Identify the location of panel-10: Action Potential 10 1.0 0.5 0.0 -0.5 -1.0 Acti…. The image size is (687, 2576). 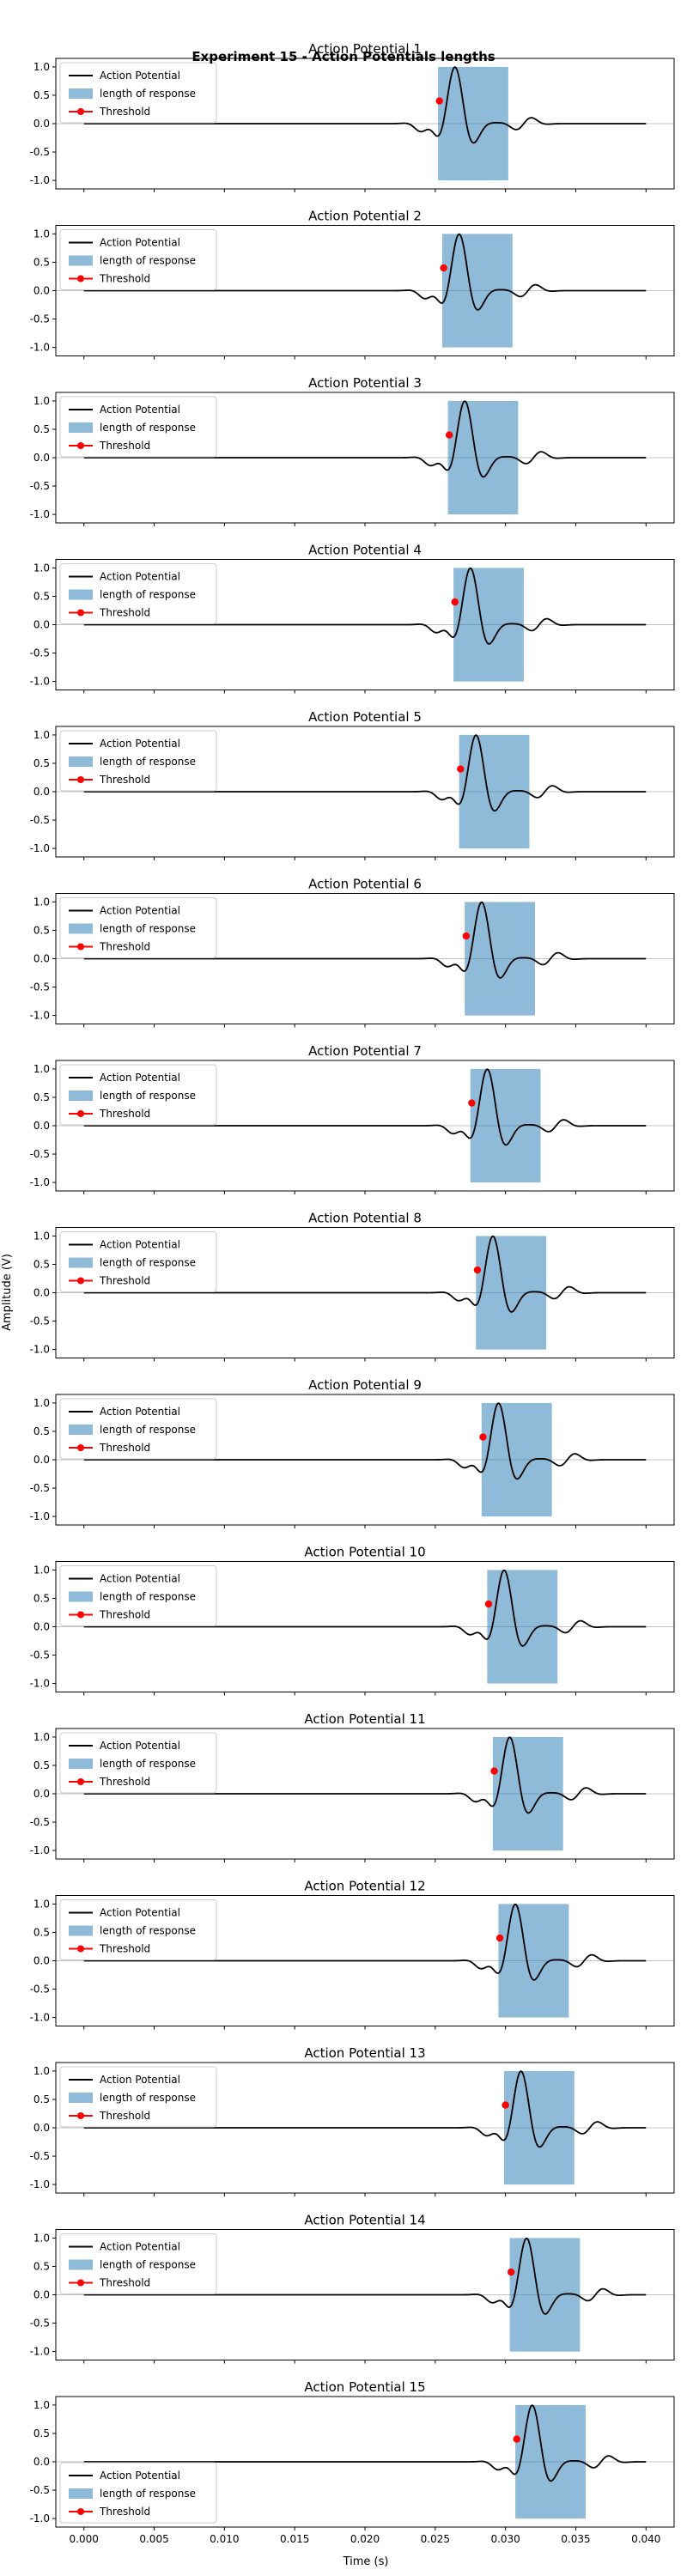
(352, 1620).